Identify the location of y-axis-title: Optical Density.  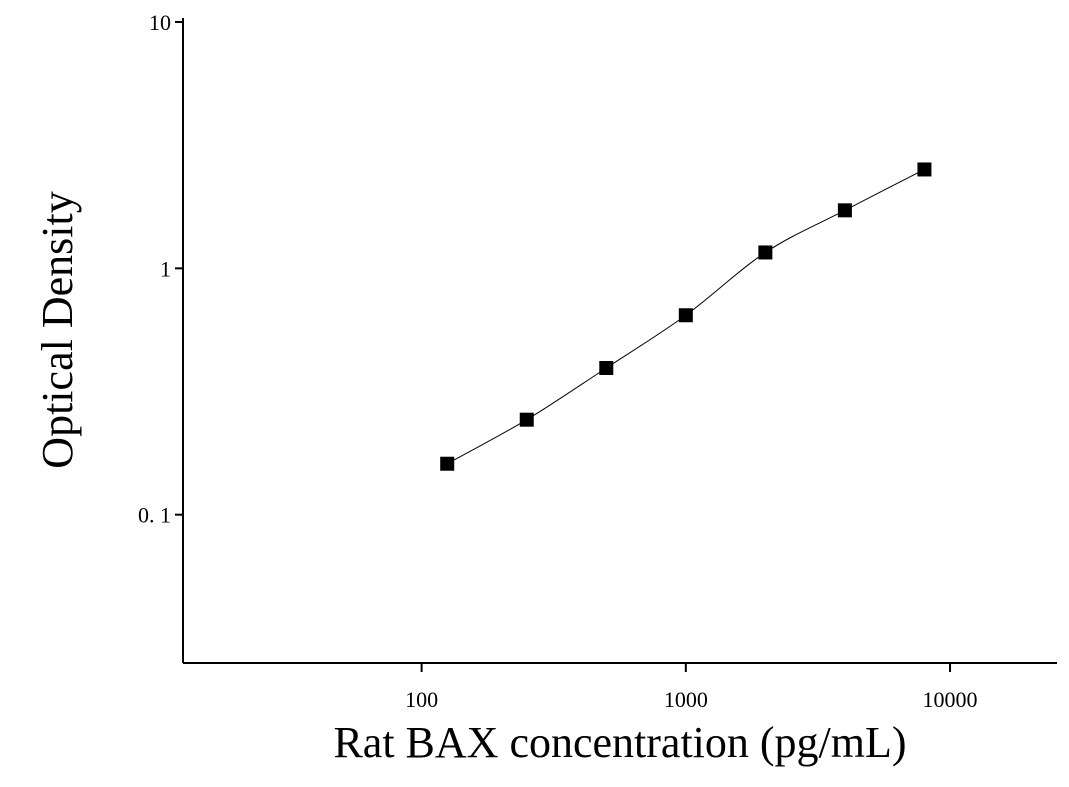
(57, 329).